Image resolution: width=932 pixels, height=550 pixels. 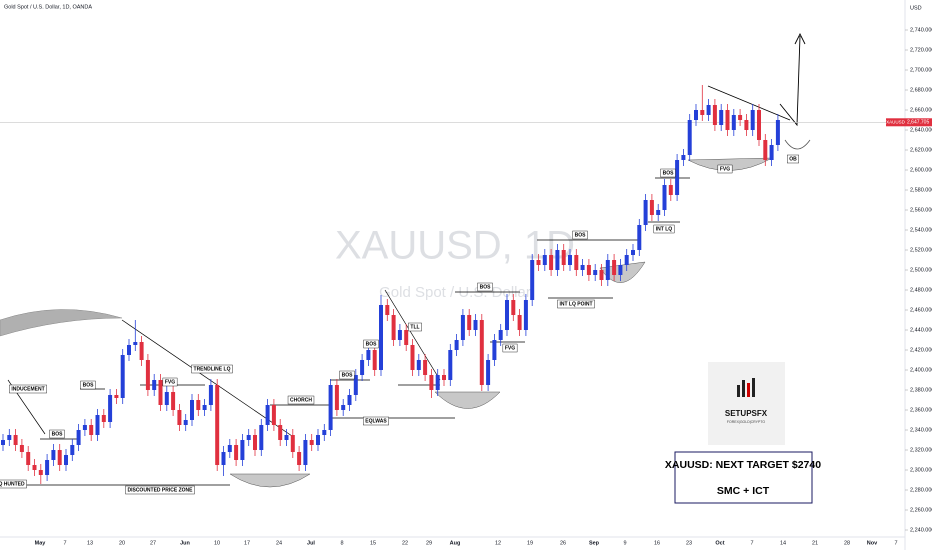 I want to click on annotation: TRENDLINE LQ, so click(x=212, y=369).